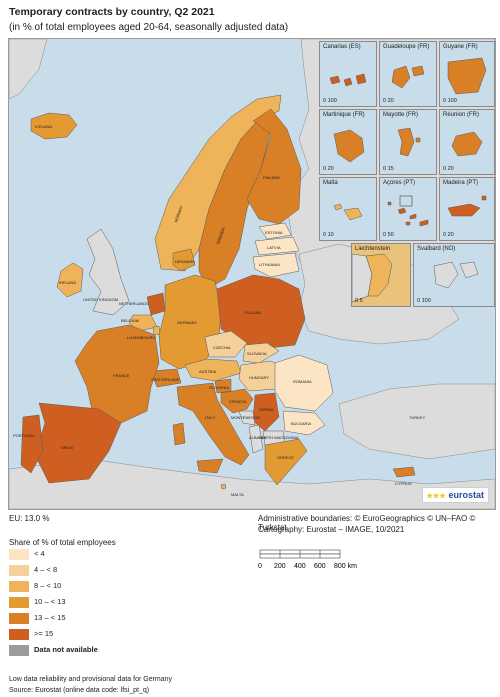 The width and height of the screenshot is (500, 697). Describe the element at coordinates (416, 421) in the screenshot. I see `turkey-land` at that location.